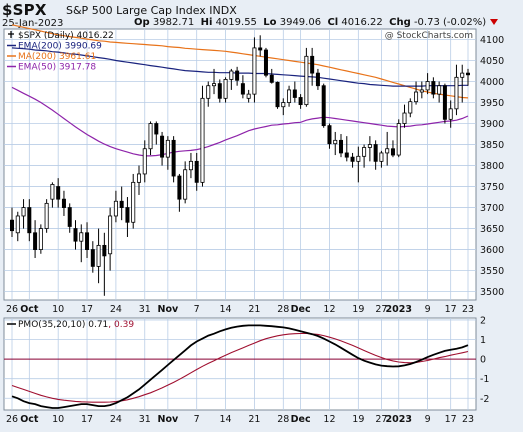  I want to click on price-x-tick-label: 2023, so click(399, 309).